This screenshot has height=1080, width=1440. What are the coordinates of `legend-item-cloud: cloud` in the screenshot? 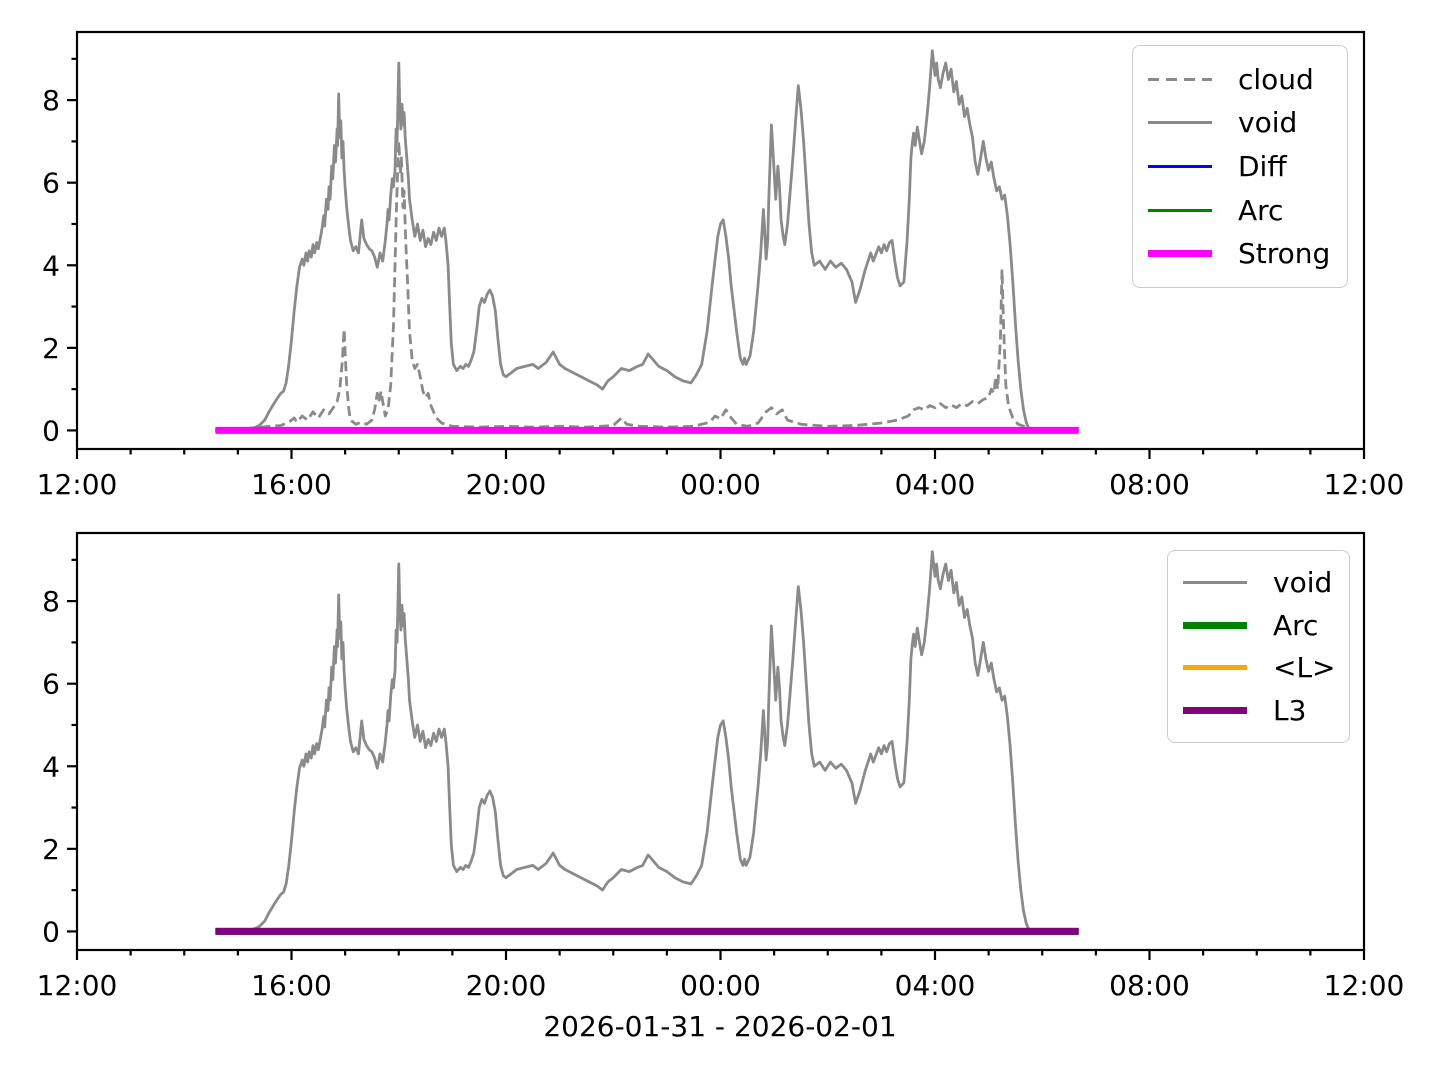 It's located at (1240, 79).